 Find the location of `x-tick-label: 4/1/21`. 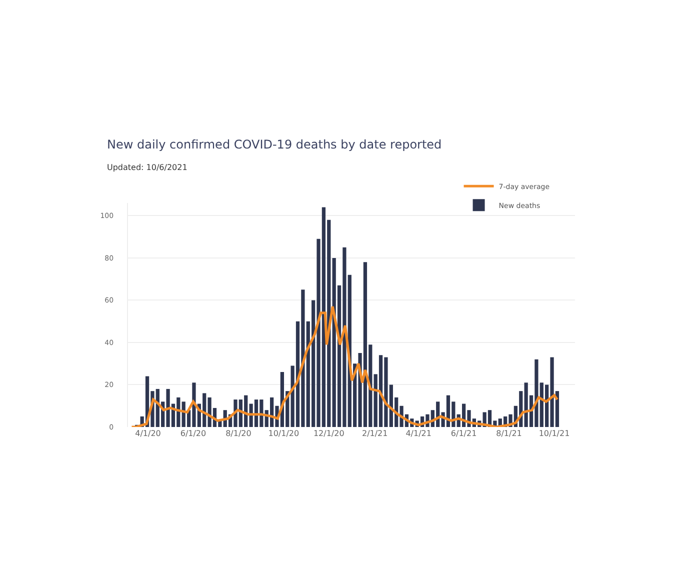

x-tick-label: 4/1/21 is located at coordinates (419, 433).